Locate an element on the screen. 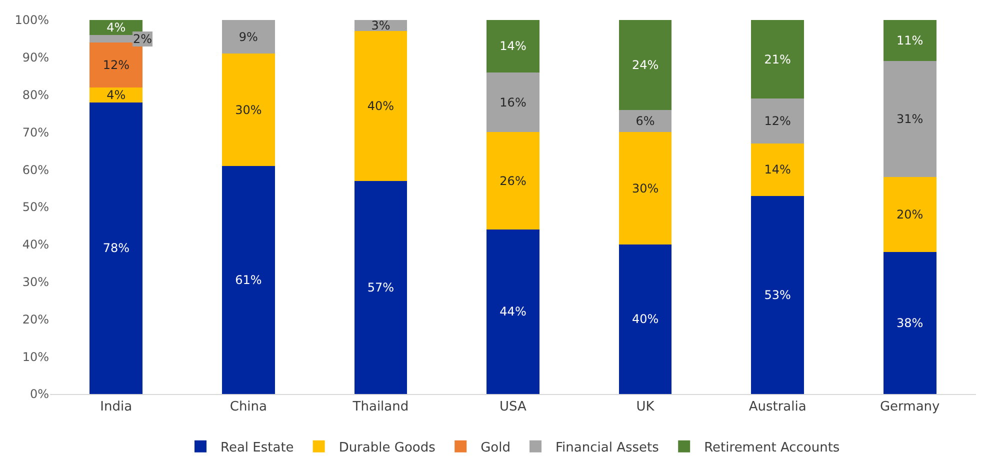  y-tick-label: 20% is located at coordinates (35, 319).